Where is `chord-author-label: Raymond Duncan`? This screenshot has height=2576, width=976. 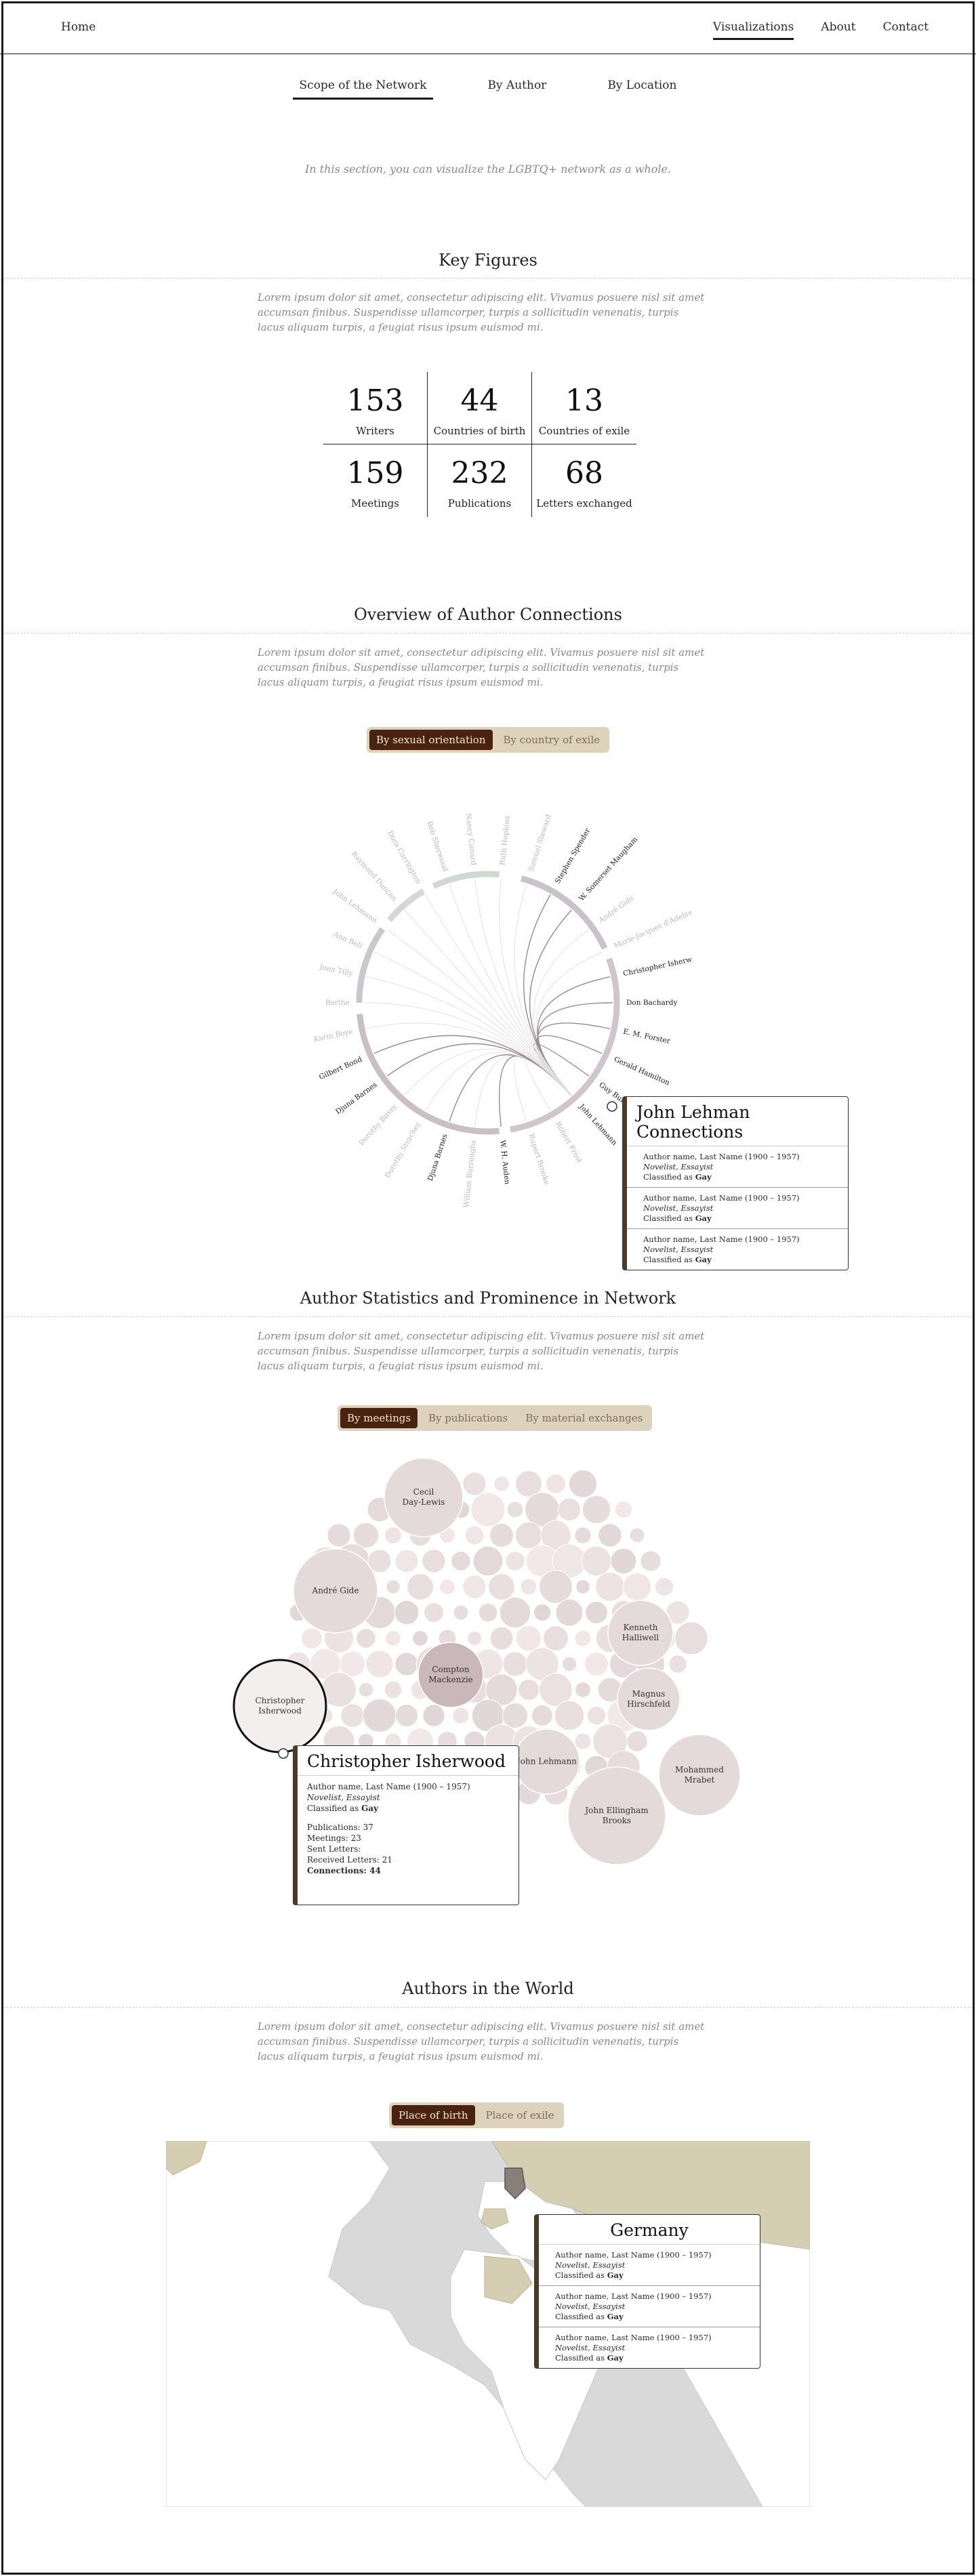 chord-author-label: Raymond Duncan is located at coordinates (375, 876).